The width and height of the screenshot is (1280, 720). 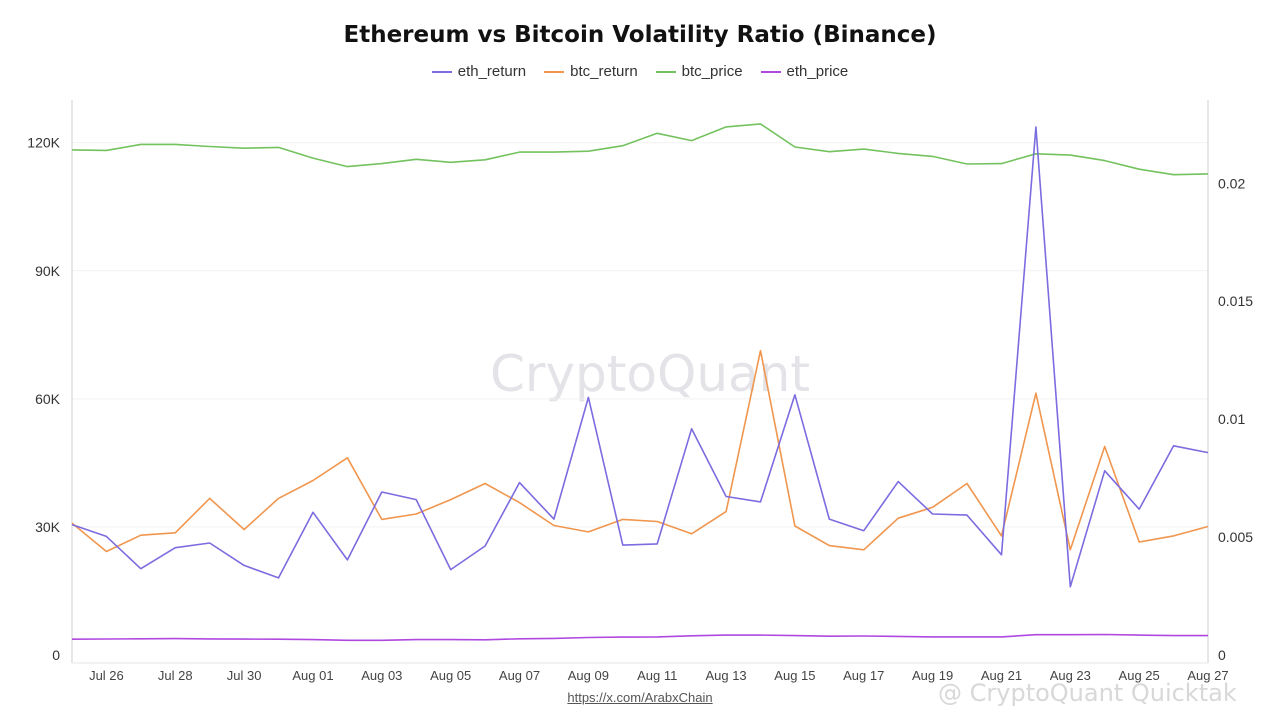 What do you see at coordinates (1235, 301) in the screenshot?
I see `y-right-tick-label: 0.015` at bounding box center [1235, 301].